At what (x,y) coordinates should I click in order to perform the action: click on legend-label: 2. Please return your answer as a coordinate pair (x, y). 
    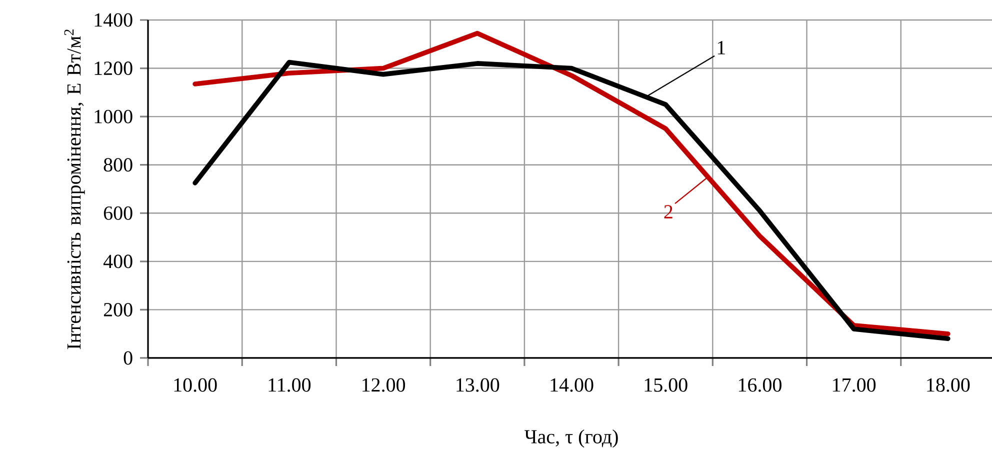
    Looking at the image, I should click on (668, 211).